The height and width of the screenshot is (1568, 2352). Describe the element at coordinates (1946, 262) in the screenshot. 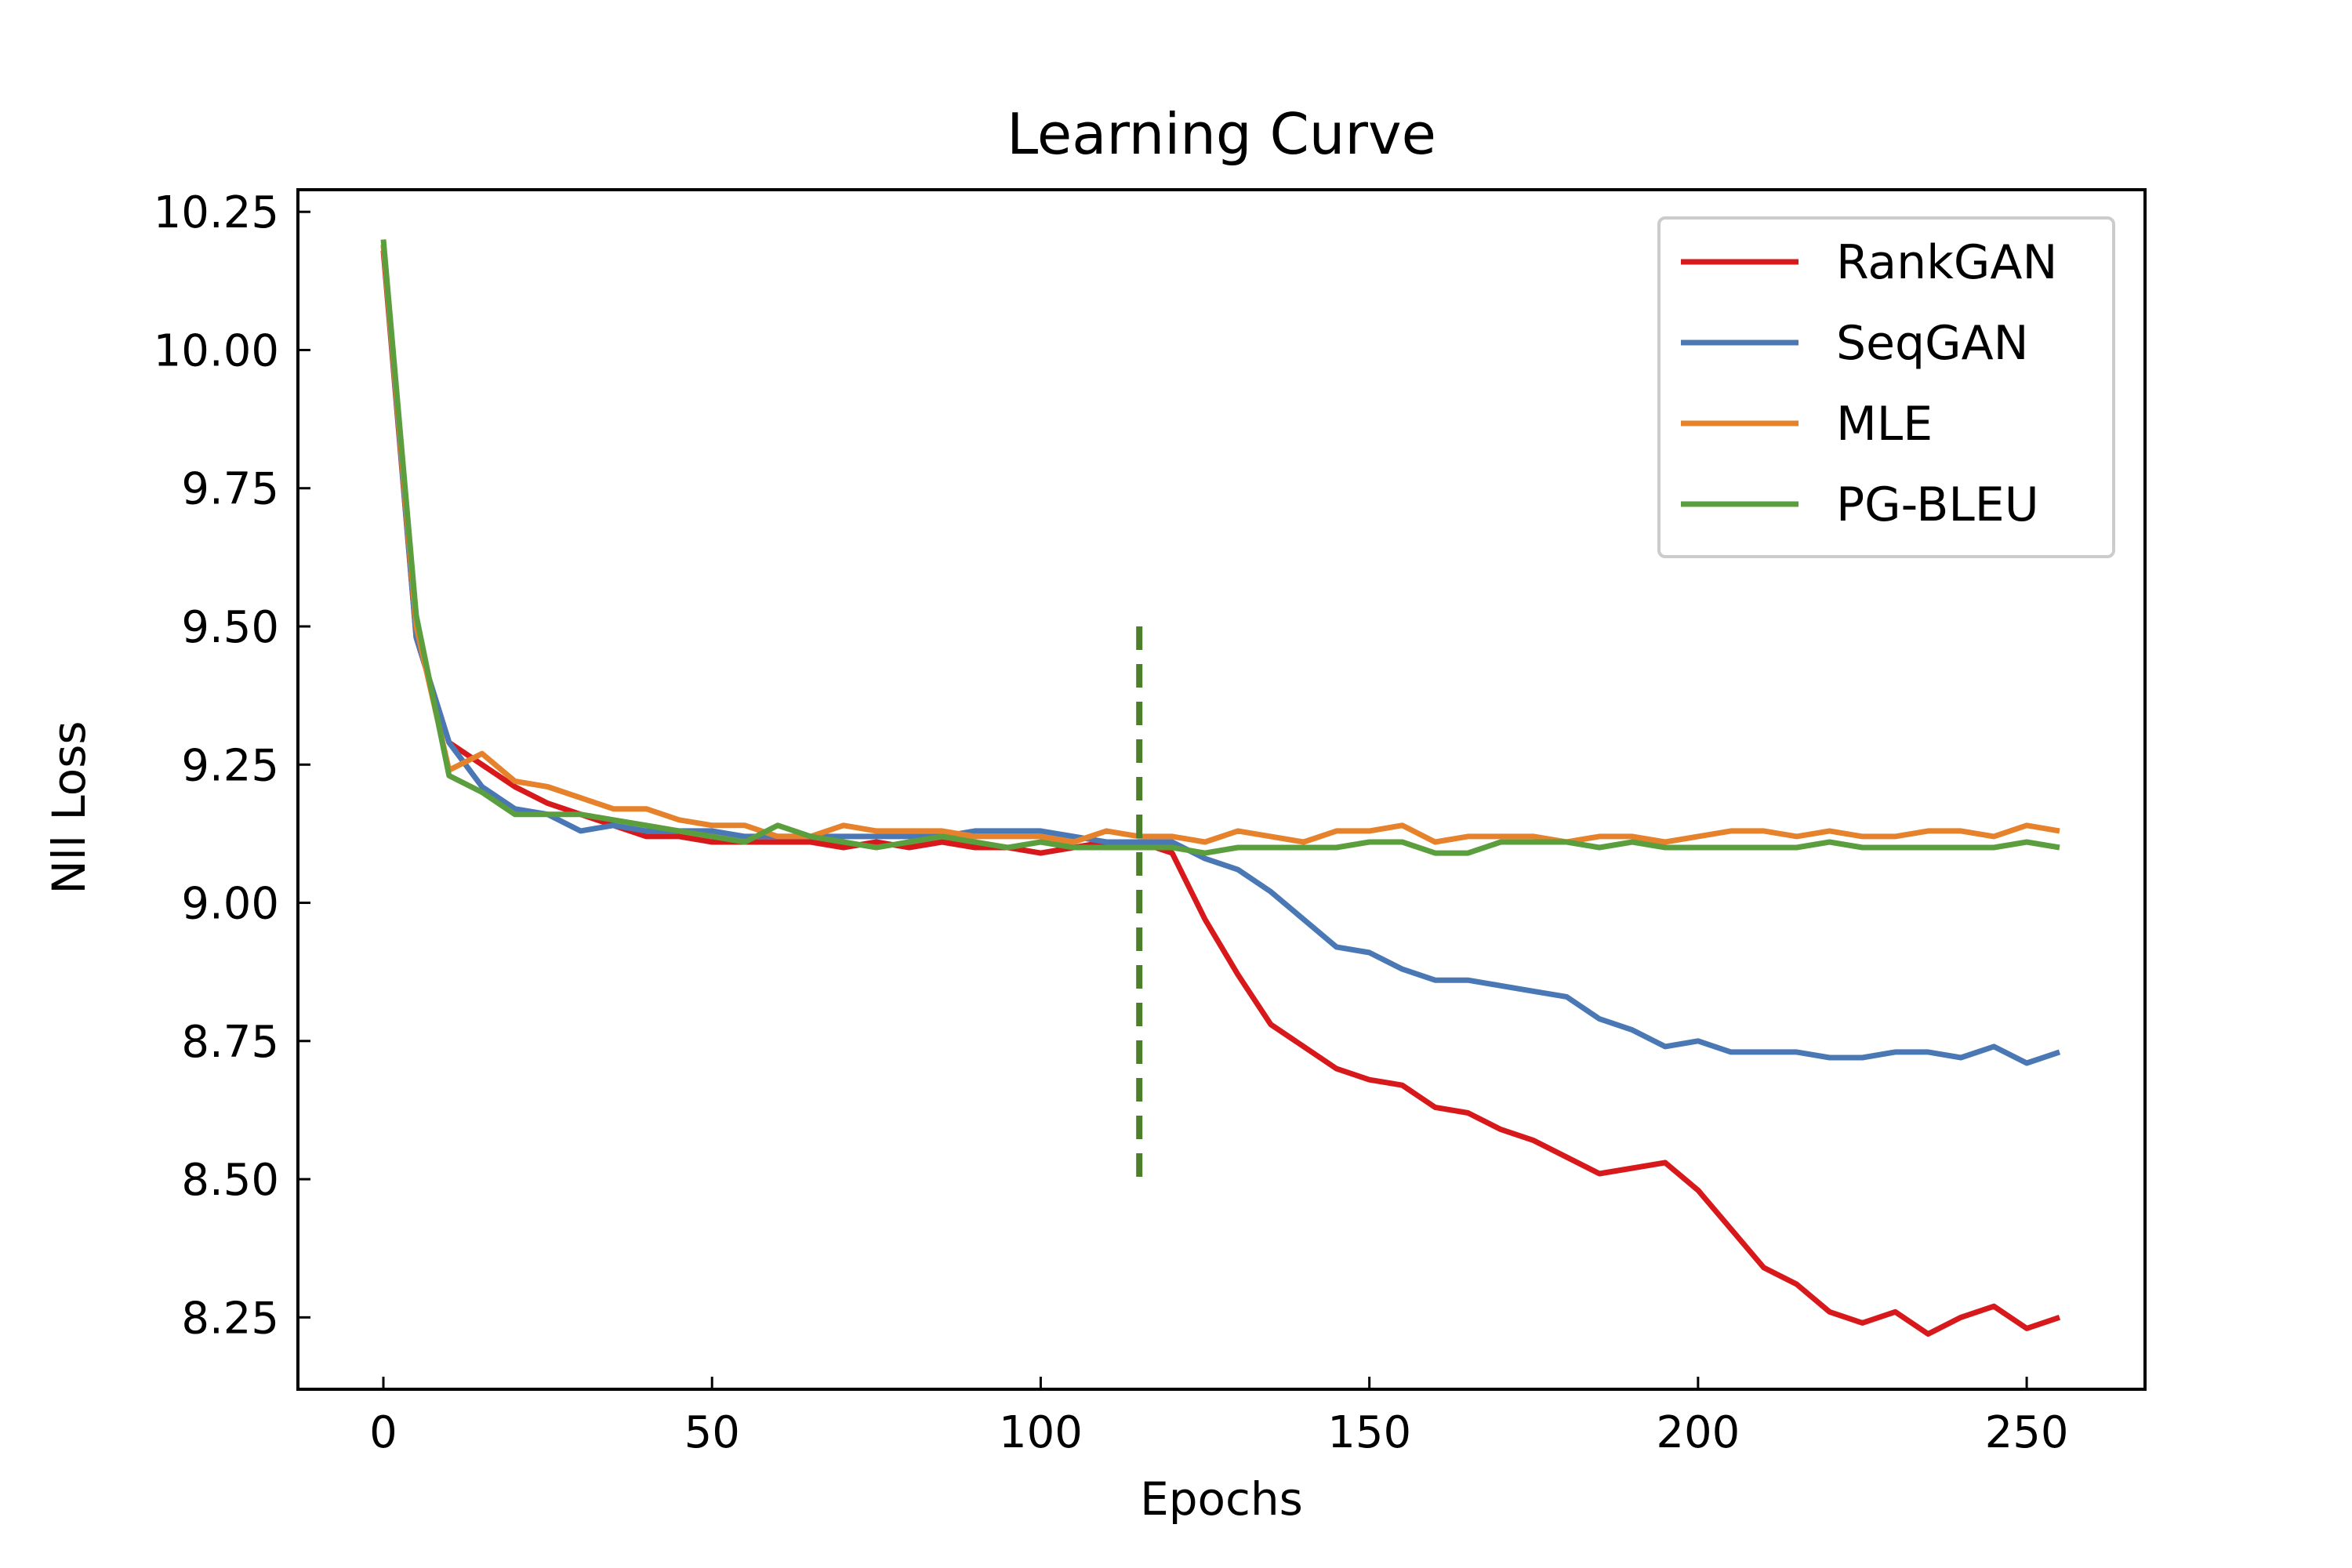

I see `legend-label: RankGAN` at that location.